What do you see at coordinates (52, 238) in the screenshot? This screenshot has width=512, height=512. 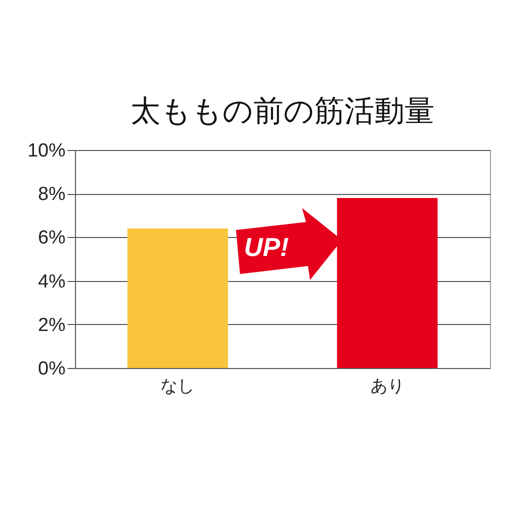 I see `y-tick-label: 6%` at bounding box center [52, 238].